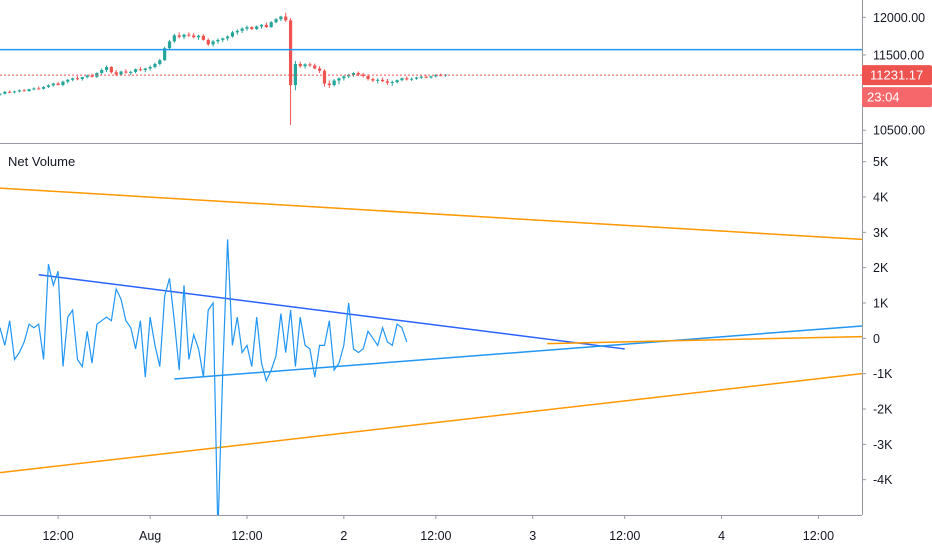  What do you see at coordinates (897, 257) in the screenshot?
I see `price-scale-background` at bounding box center [897, 257].